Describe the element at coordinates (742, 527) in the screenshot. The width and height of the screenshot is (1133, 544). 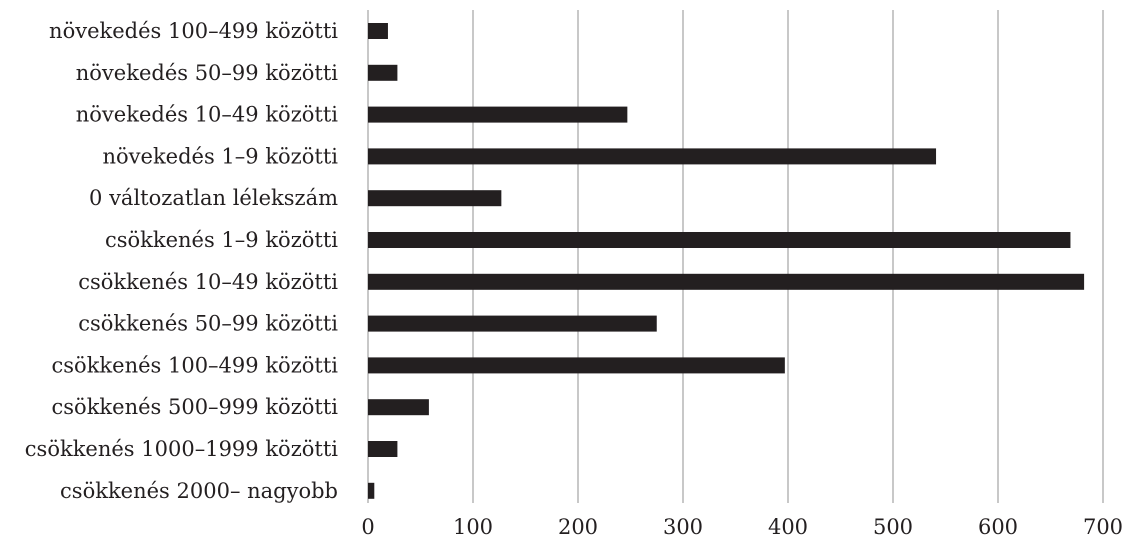
I see `x-axis-tick-labels: 0 100 200 300 400 500 600 700` at that location.